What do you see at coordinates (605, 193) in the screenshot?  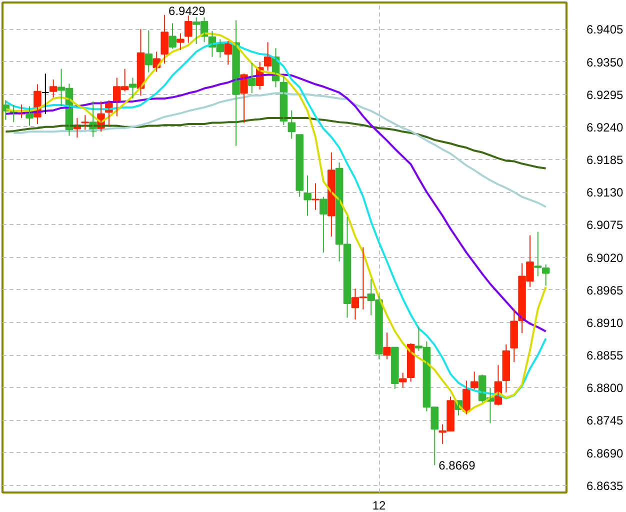 I see `y-tick-label: 6.9130` at bounding box center [605, 193].